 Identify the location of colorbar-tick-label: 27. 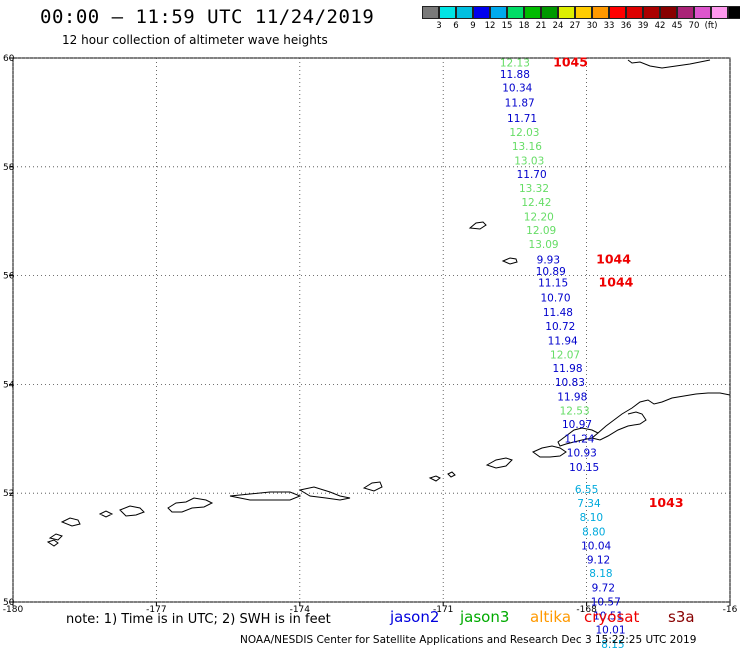
(575, 26).